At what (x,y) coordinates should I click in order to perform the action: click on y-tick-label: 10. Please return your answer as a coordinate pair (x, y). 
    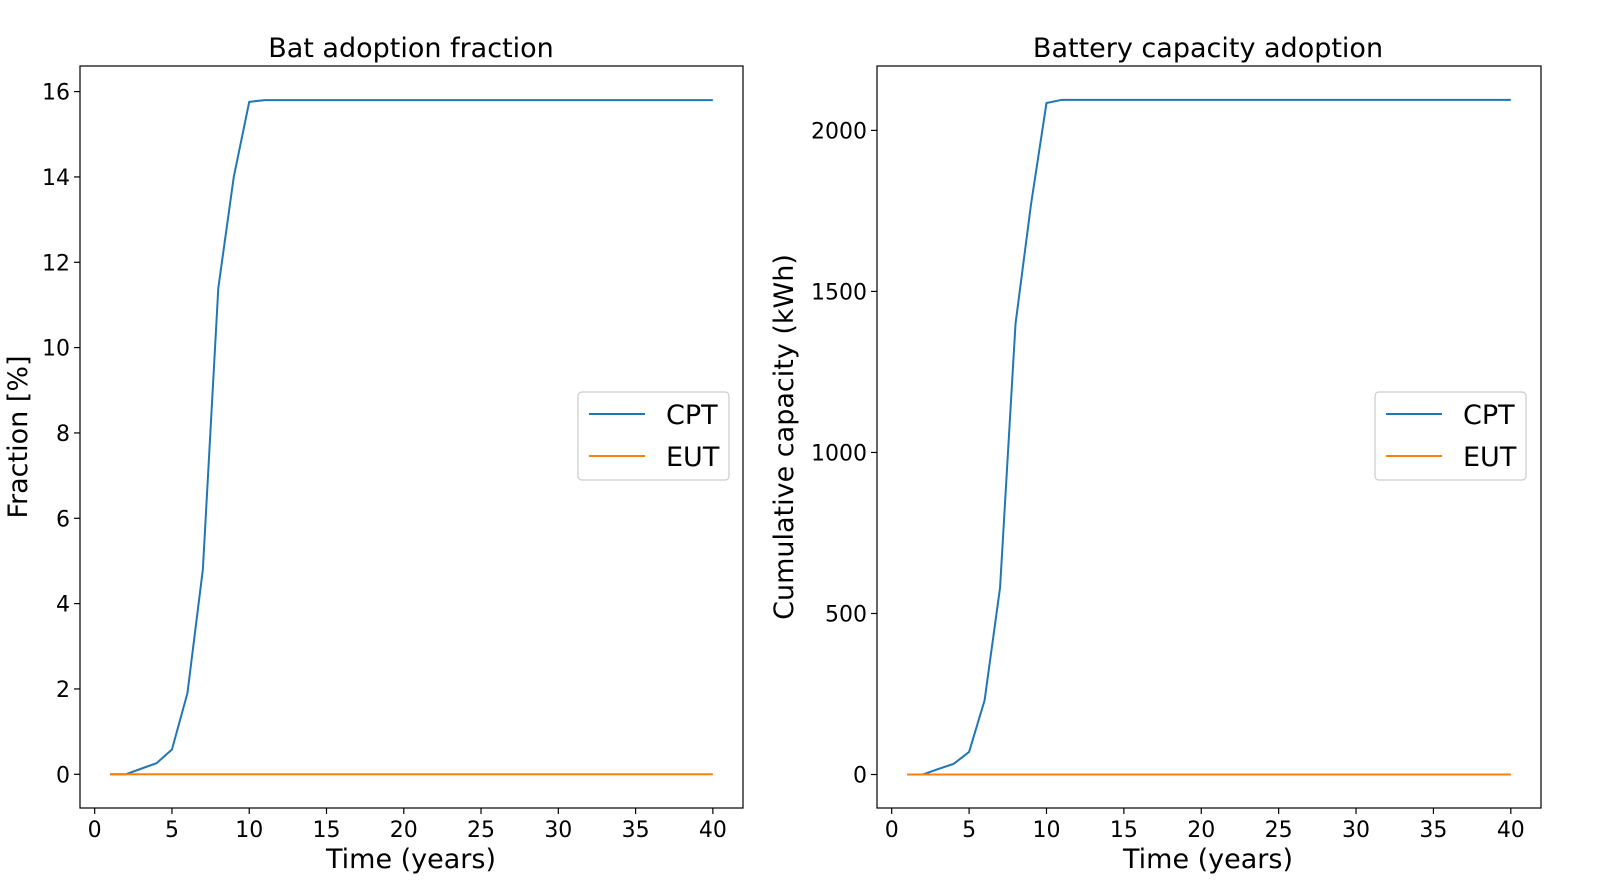
    Looking at the image, I should click on (56, 349).